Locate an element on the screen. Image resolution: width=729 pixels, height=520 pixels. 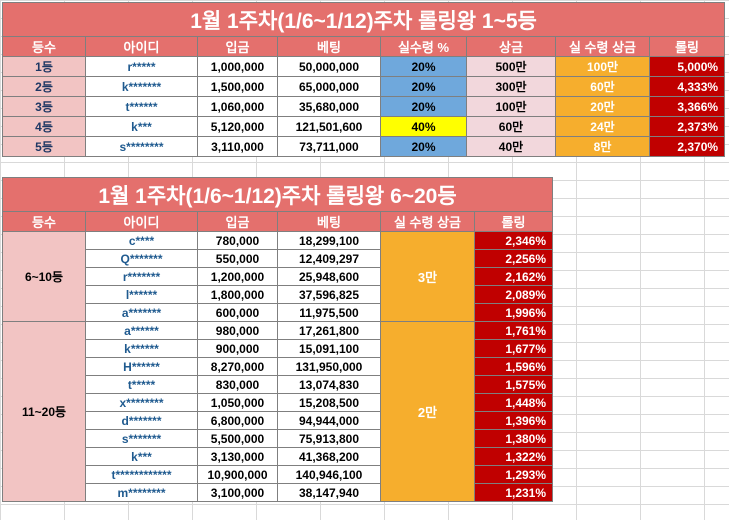
table2-row: t***** 830,000 13,074,830 1,575% is located at coordinates (278, 384).